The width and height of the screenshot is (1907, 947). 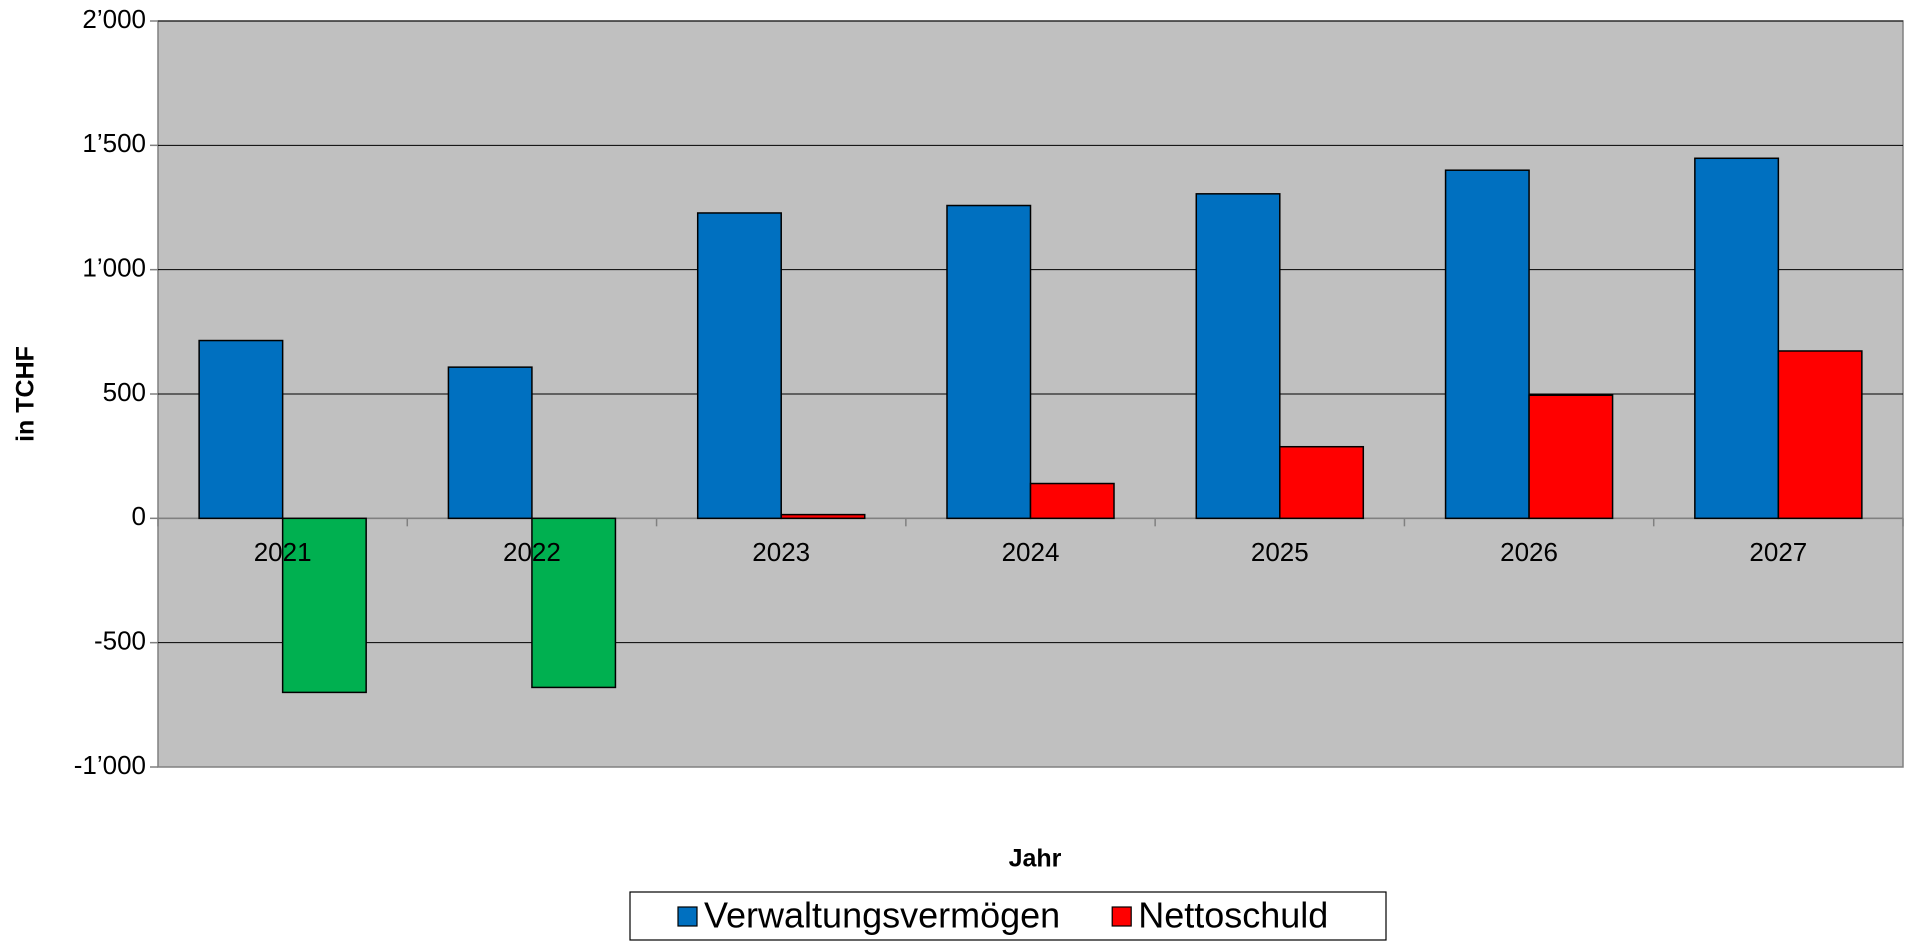 I want to click on y-tick-label: -500, so click(x=120, y=641).